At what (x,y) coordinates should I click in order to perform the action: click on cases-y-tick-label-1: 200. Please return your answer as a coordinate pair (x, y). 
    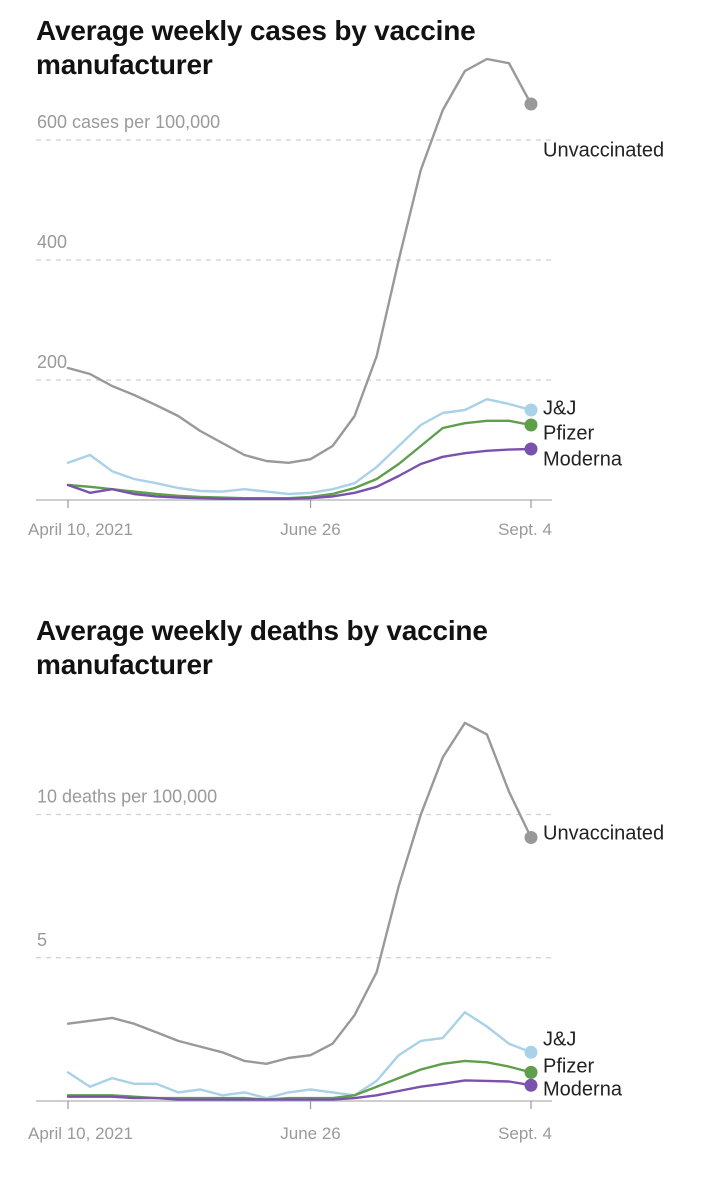
    Looking at the image, I should click on (52, 362).